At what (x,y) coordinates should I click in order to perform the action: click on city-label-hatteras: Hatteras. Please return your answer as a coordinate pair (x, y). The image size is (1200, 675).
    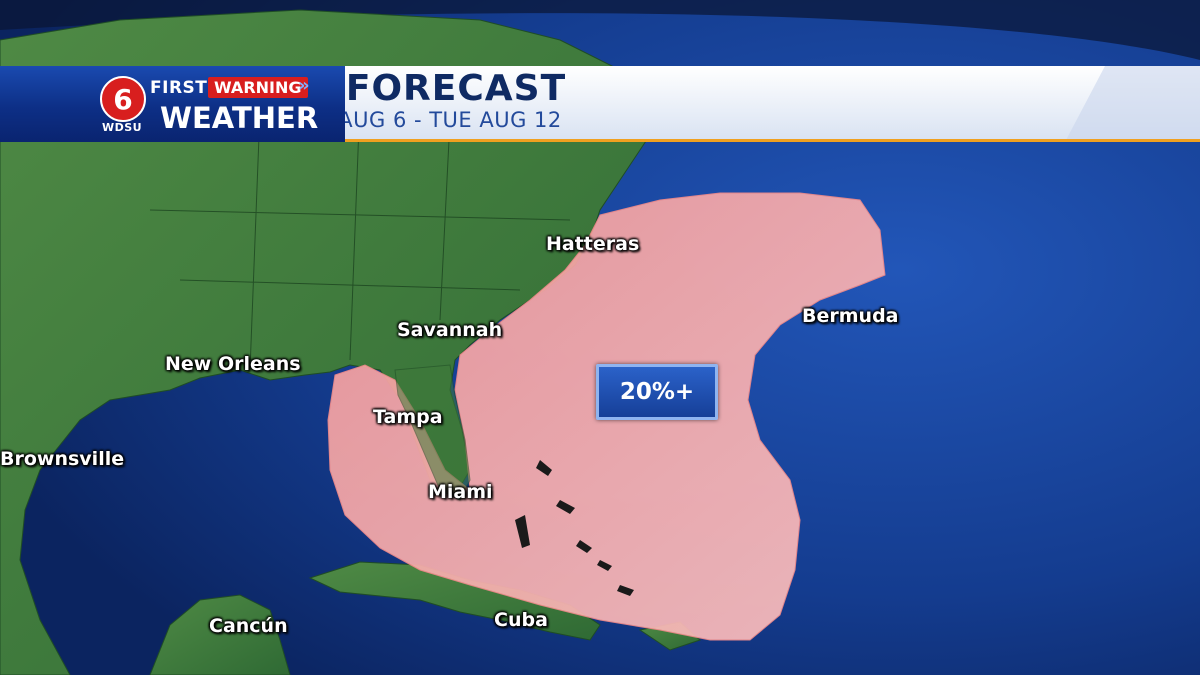
    Looking at the image, I should click on (593, 244).